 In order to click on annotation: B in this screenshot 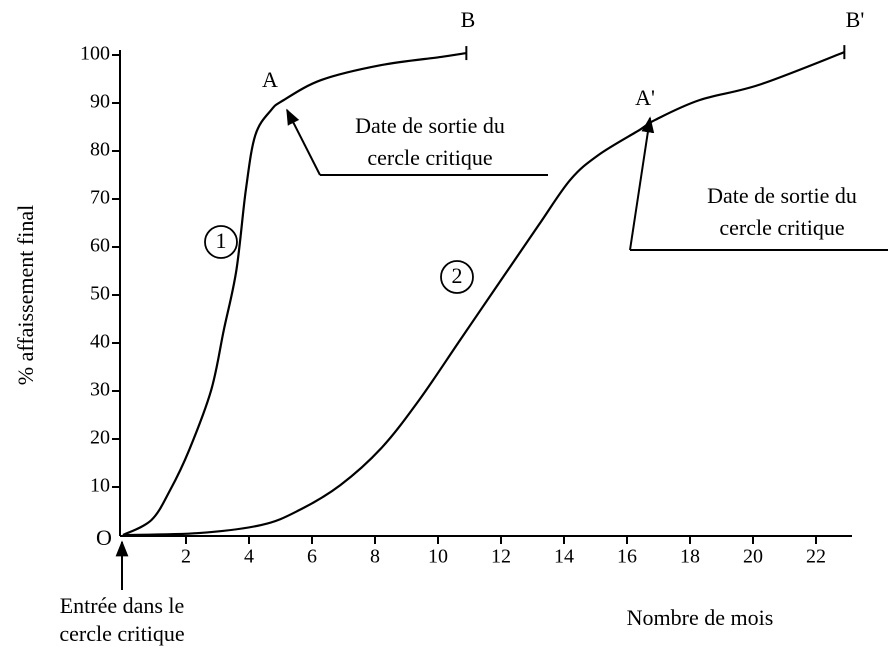, I will do `click(468, 19)`.